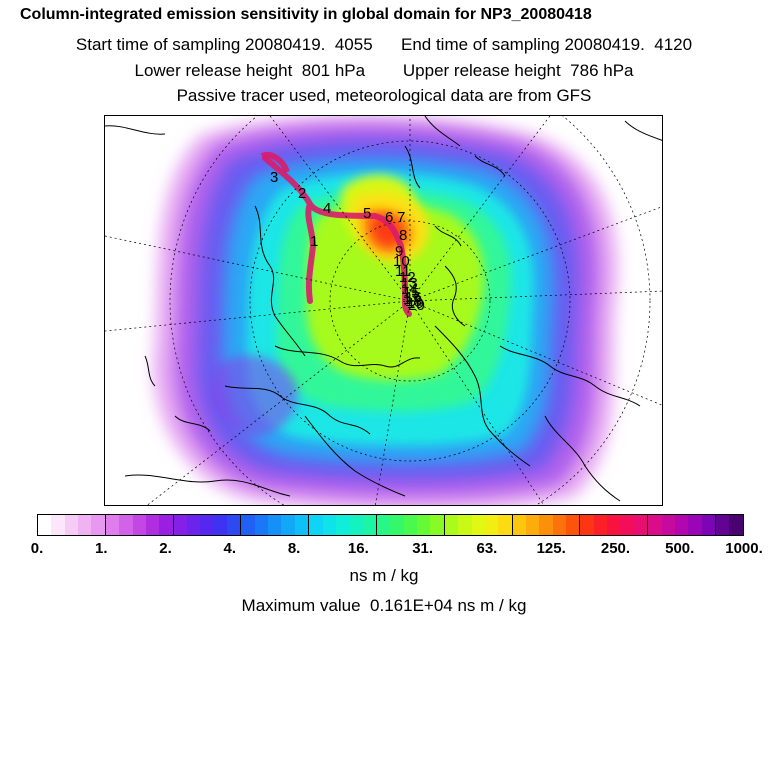 The width and height of the screenshot is (768, 768). I want to click on colorbar-tick-label: 500., so click(680, 548).